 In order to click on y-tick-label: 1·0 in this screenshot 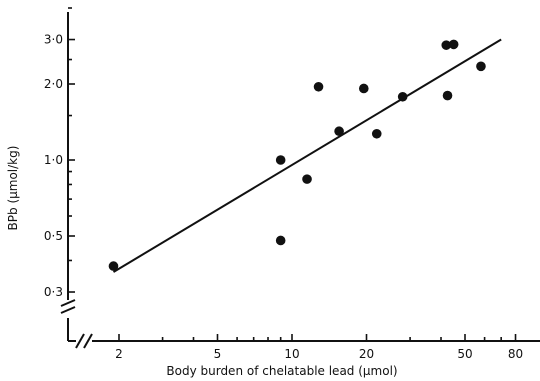, I will do `click(53, 160)`.